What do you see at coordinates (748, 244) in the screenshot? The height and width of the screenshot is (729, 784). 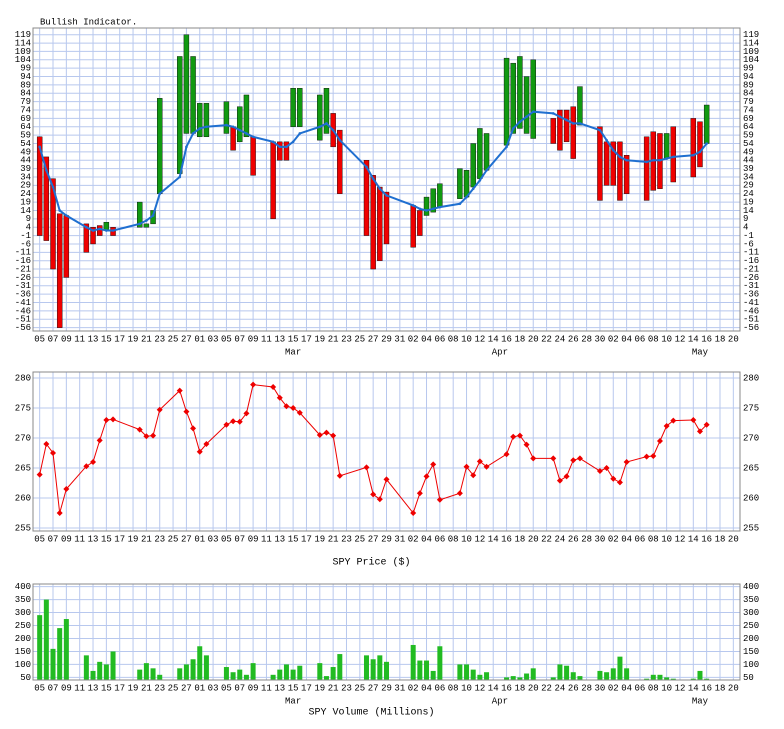 I see `y-tick-label-right: -6` at bounding box center [748, 244].